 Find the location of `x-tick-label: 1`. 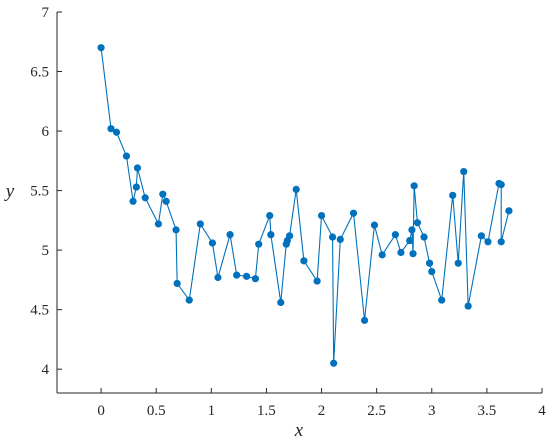

x-tick-label: 1 is located at coordinates (212, 411).